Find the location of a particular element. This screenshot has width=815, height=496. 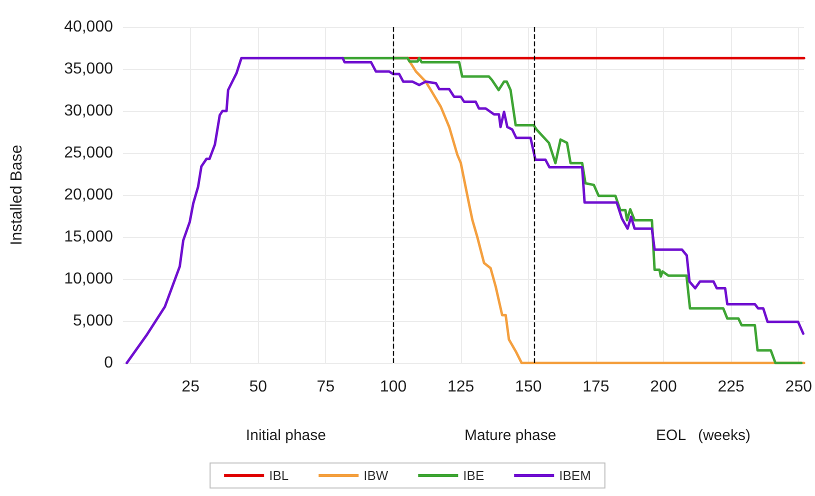

x-tick-label: 75 is located at coordinates (325, 387).